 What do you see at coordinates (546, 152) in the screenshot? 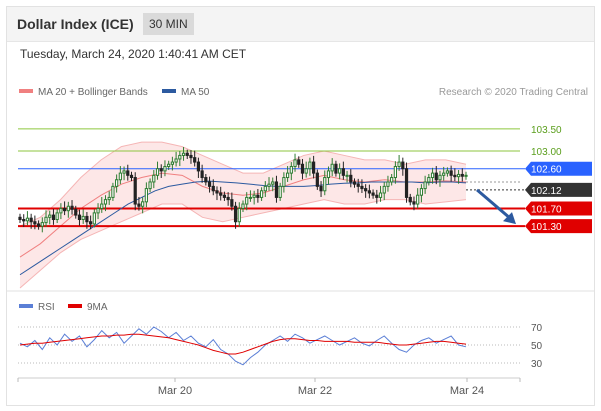
I see `level-label-103-00: 103.00` at bounding box center [546, 152].